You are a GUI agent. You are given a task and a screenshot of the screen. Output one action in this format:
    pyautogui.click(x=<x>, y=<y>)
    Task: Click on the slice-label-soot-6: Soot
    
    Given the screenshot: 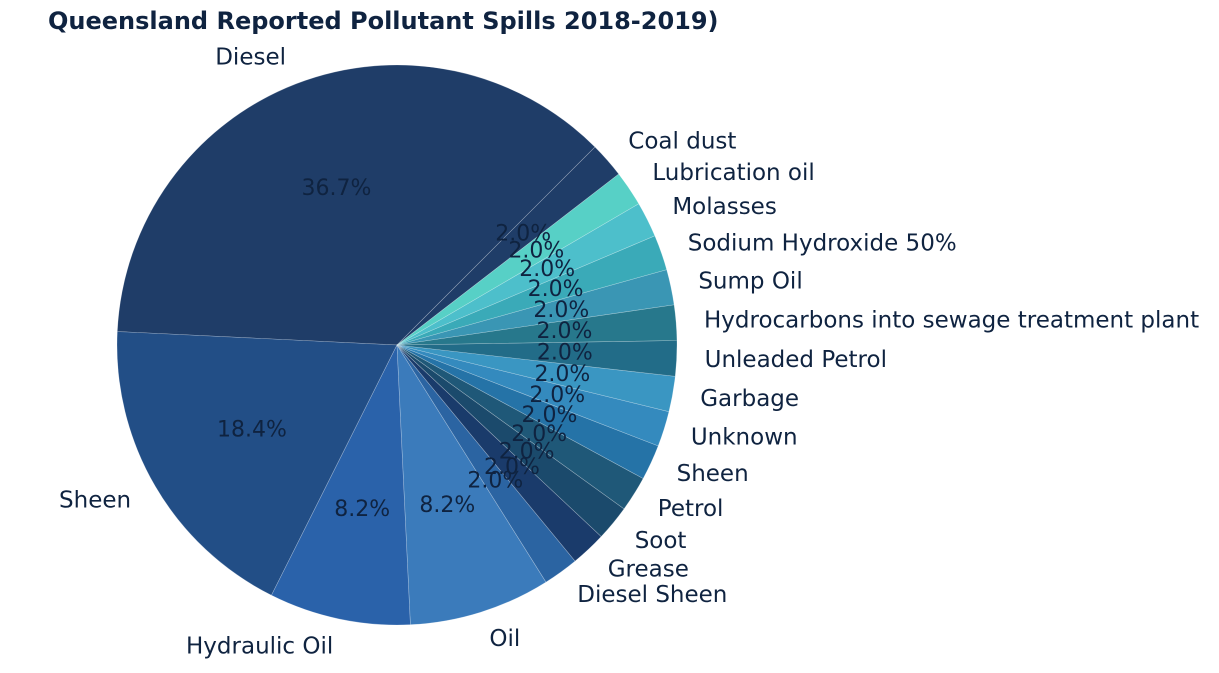 What is the action you would take?
    pyautogui.click(x=661, y=541)
    